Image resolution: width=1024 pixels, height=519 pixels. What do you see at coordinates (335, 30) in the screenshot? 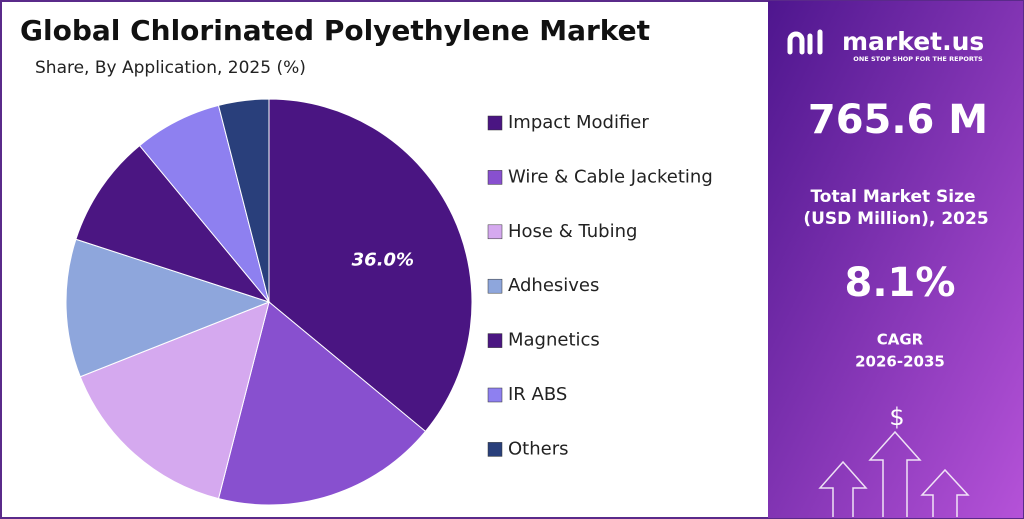
I see `chart-title: Global Chlorinated Polyethylene Market` at bounding box center [335, 30].